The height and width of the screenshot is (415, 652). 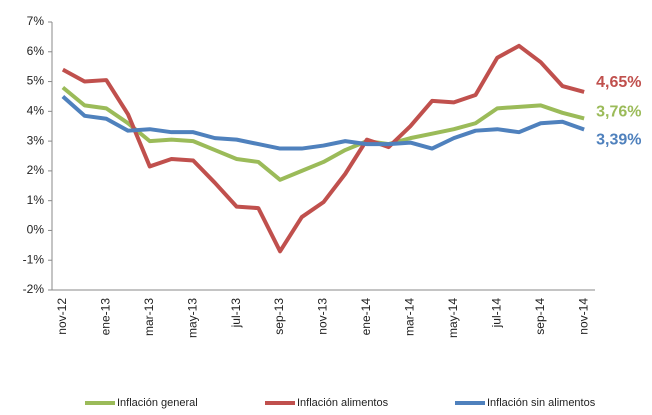 What do you see at coordinates (36, 81) in the screenshot?
I see `y-tick-label: 5%` at bounding box center [36, 81].